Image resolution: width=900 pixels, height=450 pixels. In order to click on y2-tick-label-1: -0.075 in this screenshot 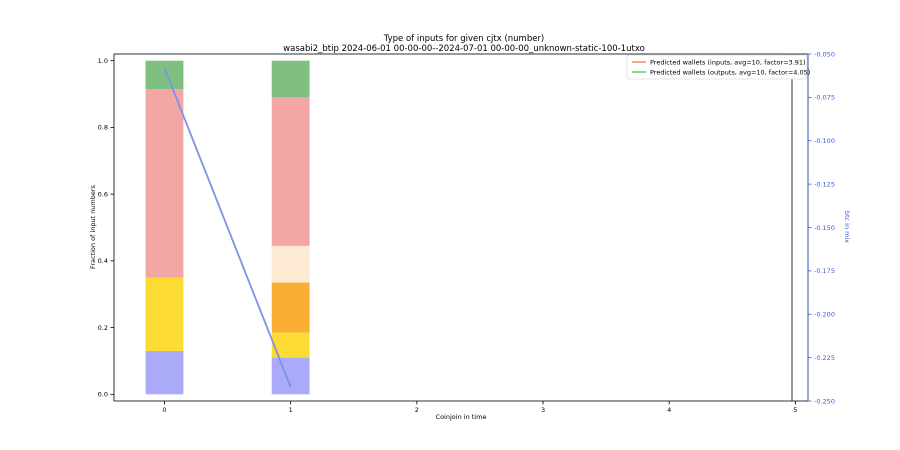, I will do `click(824, 98)`.